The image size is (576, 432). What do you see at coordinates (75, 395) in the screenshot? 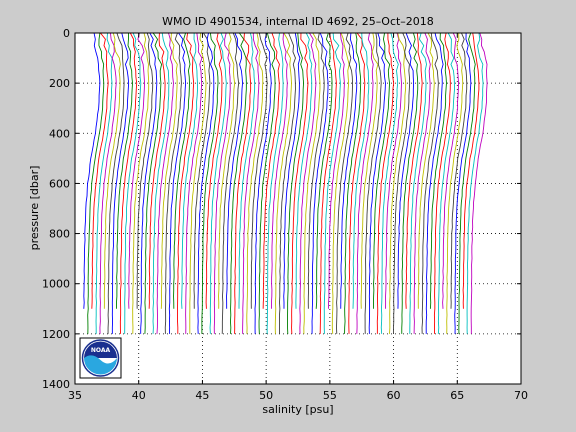
I see `x-tick-label: 35` at bounding box center [75, 395].